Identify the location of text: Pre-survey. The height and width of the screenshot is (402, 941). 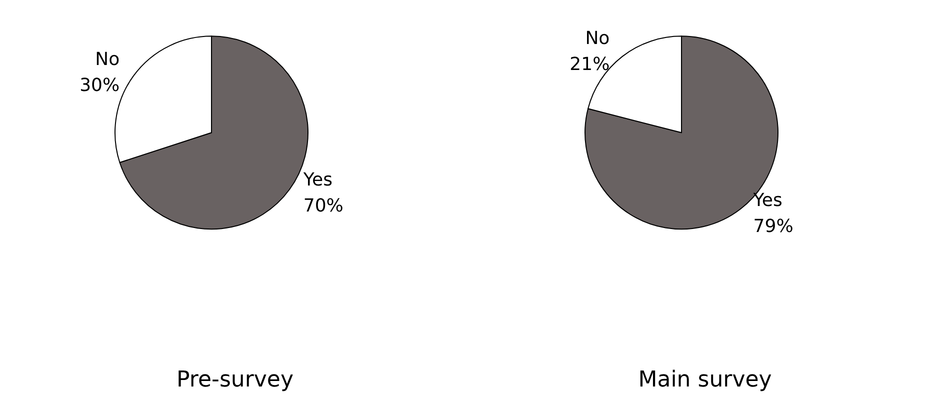
(235, 380).